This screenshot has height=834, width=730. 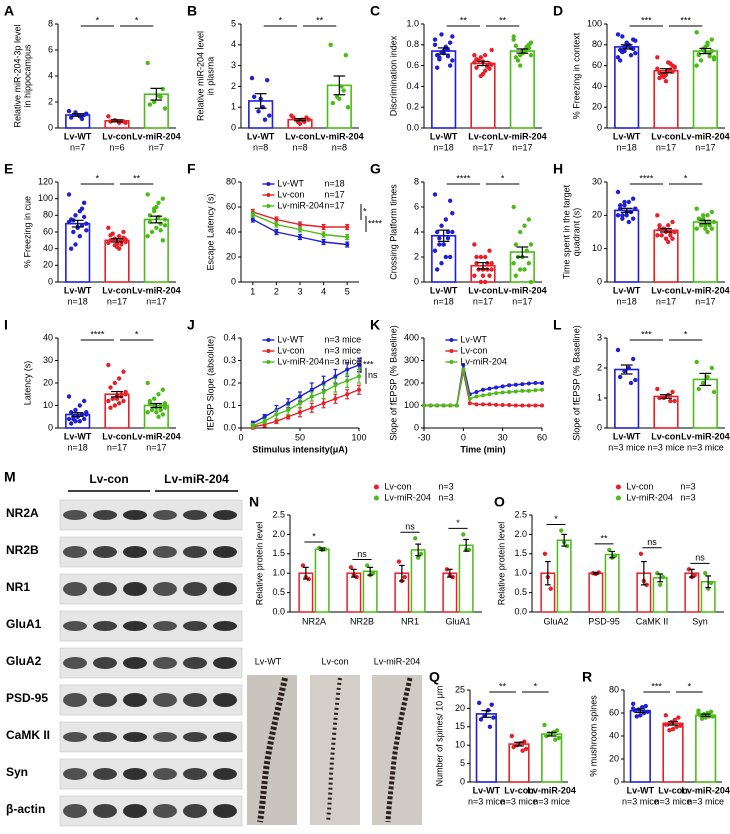 I want to click on n-label: n=18, so click(x=627, y=301).